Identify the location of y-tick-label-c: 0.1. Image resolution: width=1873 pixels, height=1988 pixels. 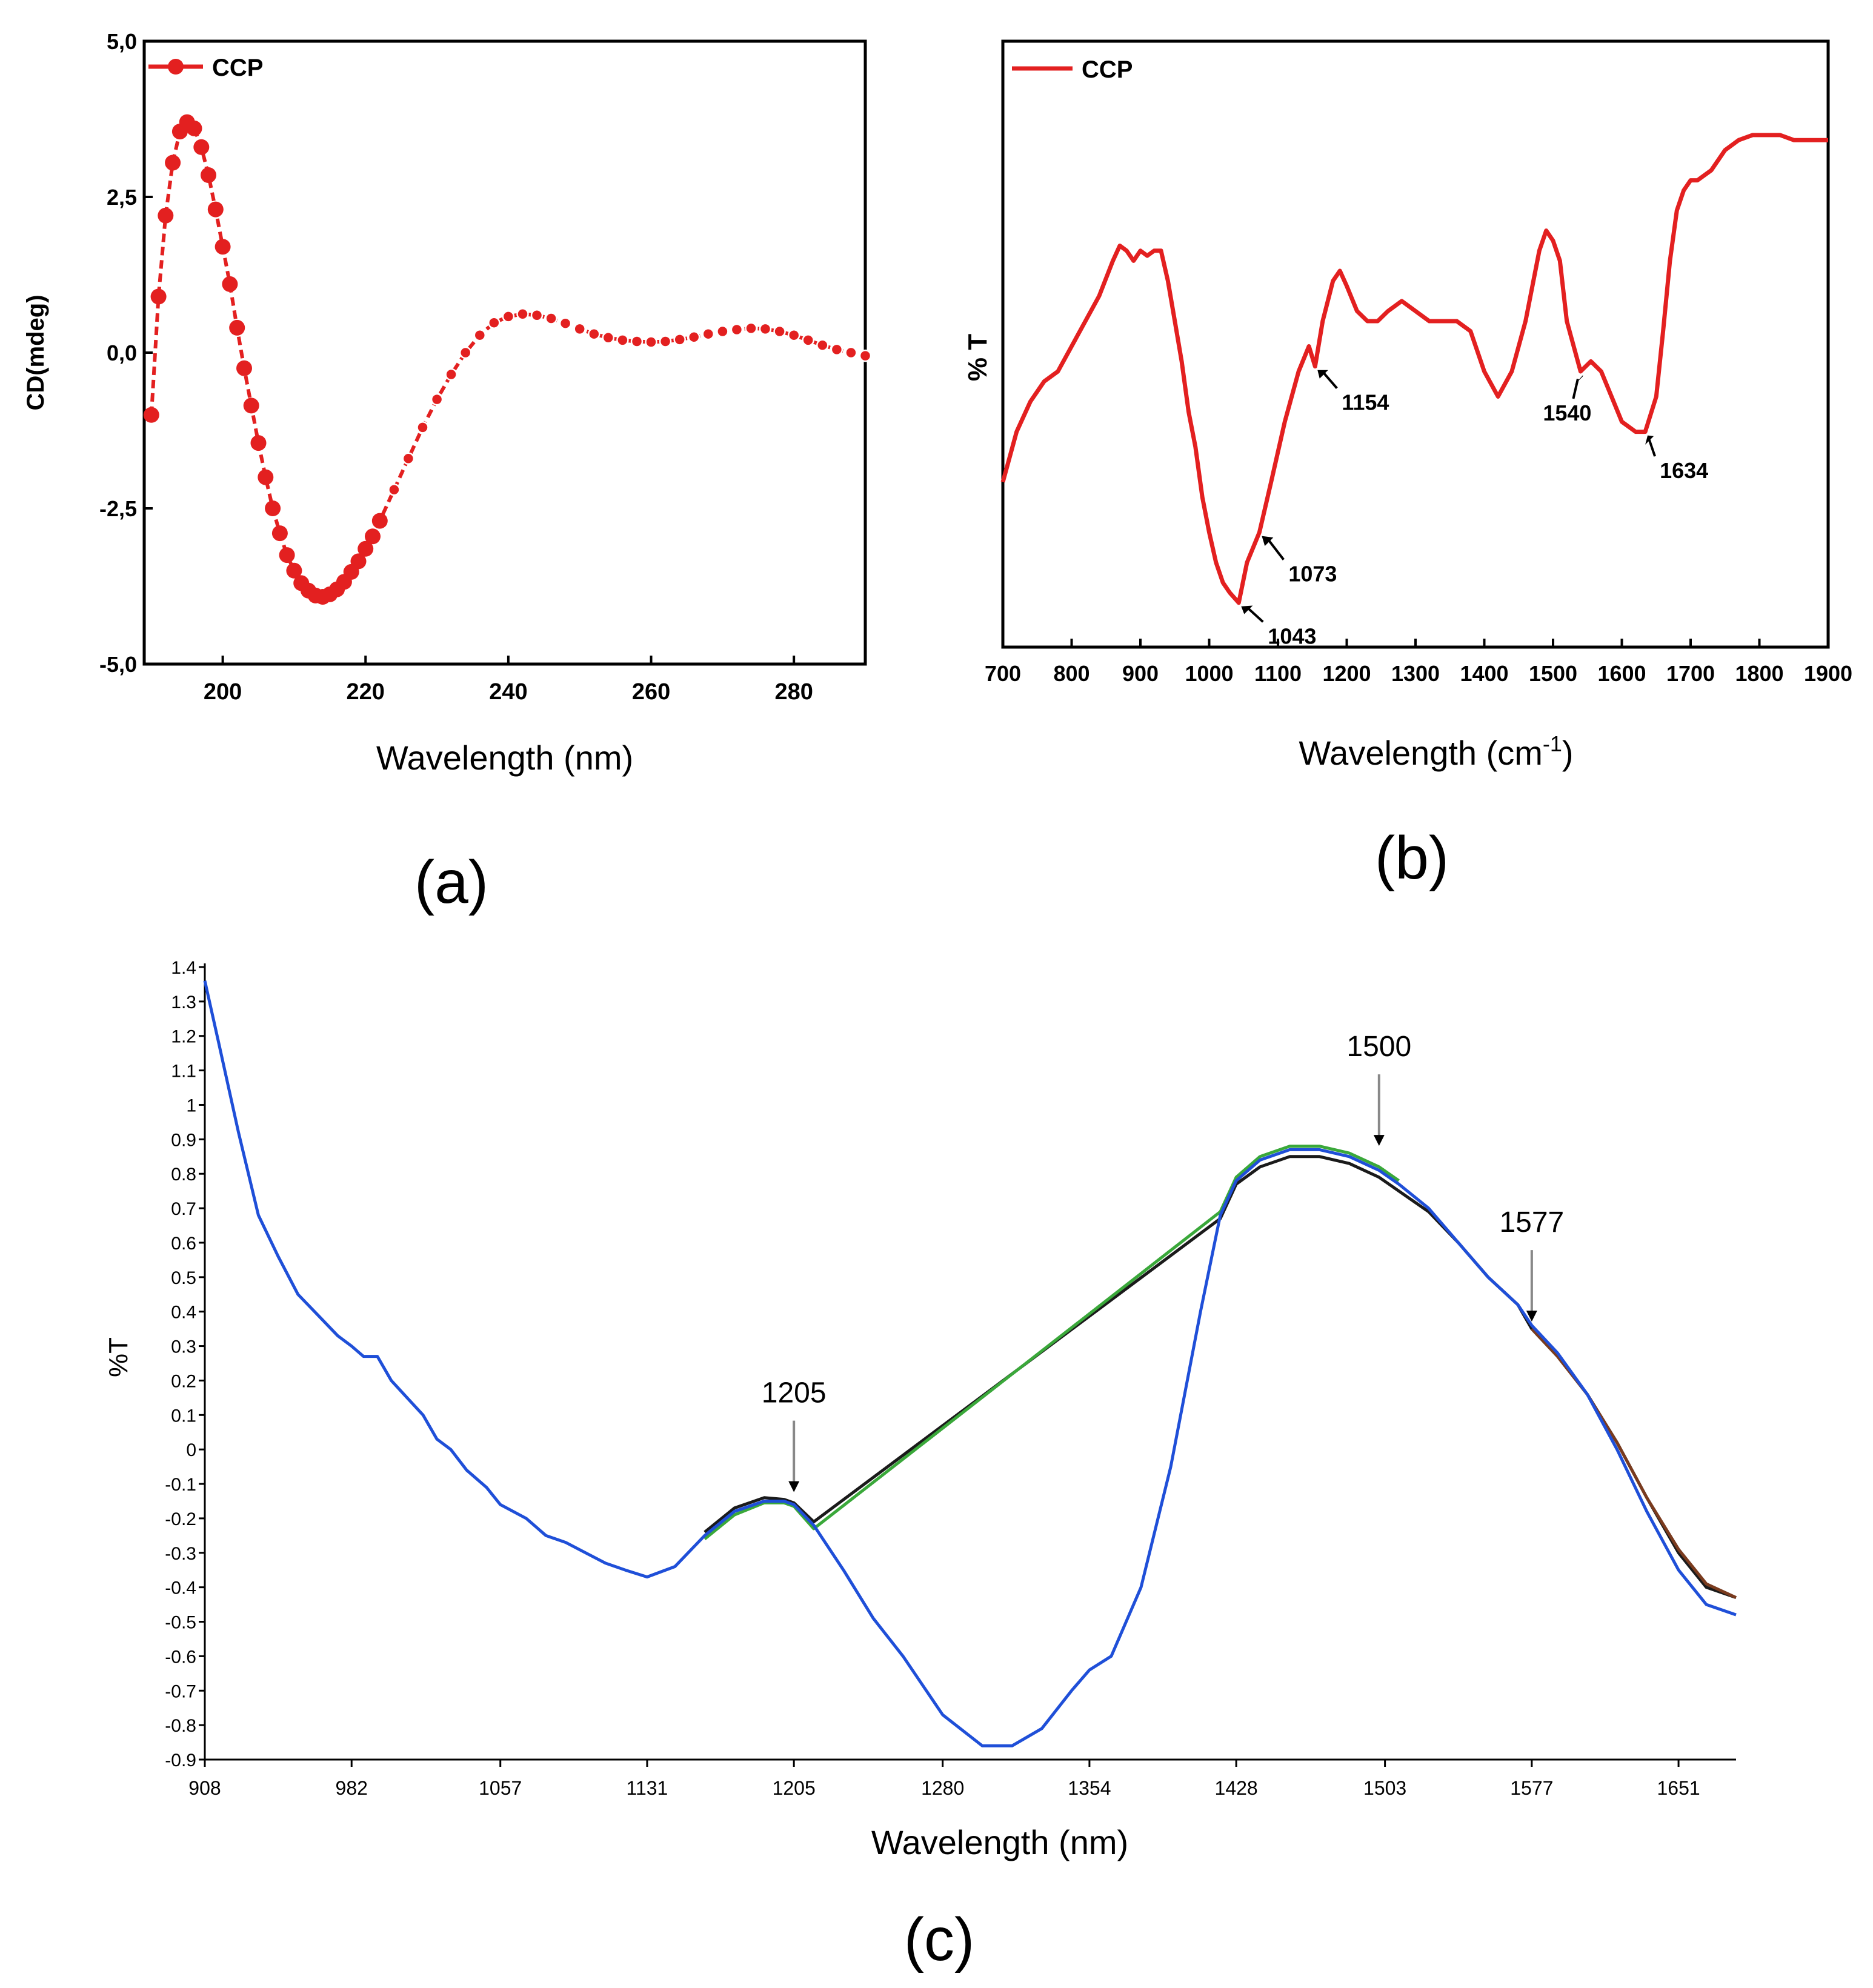
(183, 1416).